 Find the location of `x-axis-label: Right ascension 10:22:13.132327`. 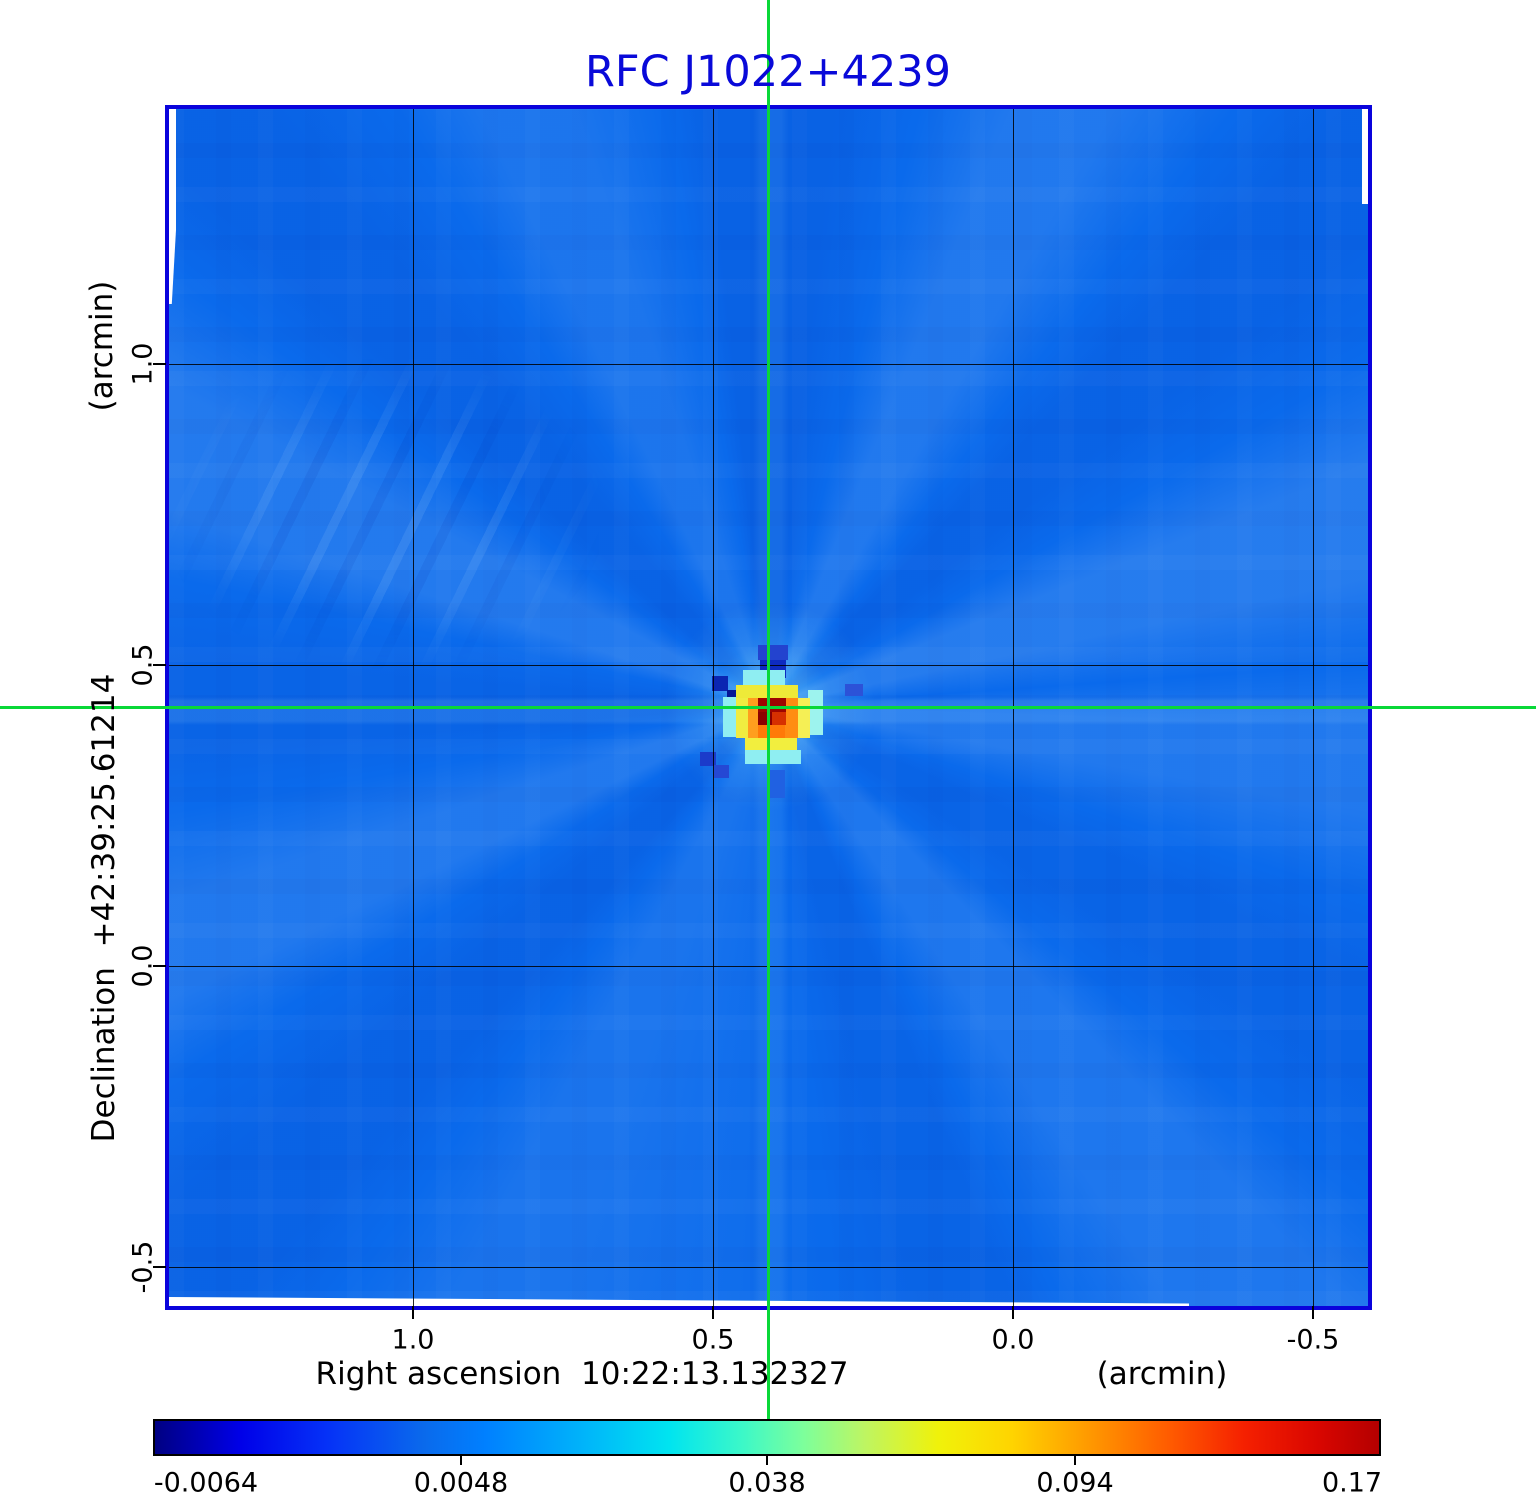

x-axis-label: Right ascension 10:22:13.132327 is located at coordinates (582, 1374).